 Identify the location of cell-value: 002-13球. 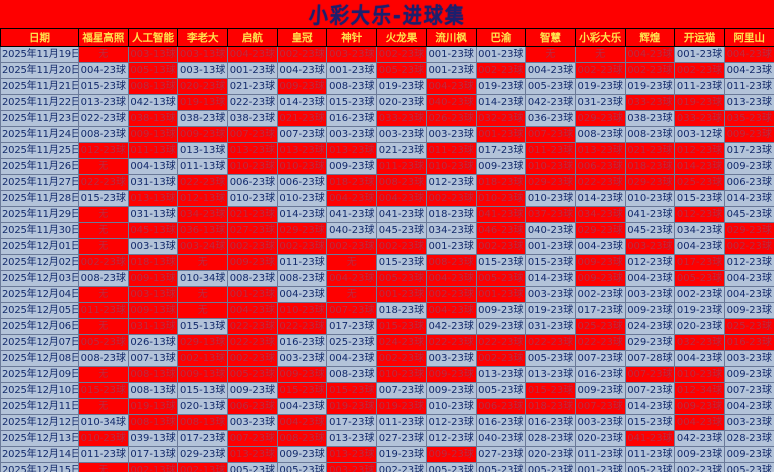
(203, 358).